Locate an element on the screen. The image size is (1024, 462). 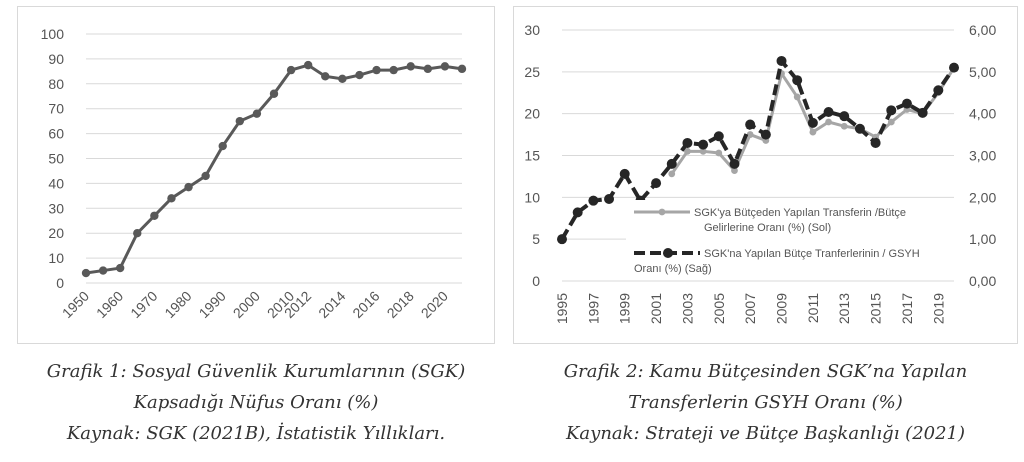
legend-marker-right-axis is located at coordinates (668, 253).